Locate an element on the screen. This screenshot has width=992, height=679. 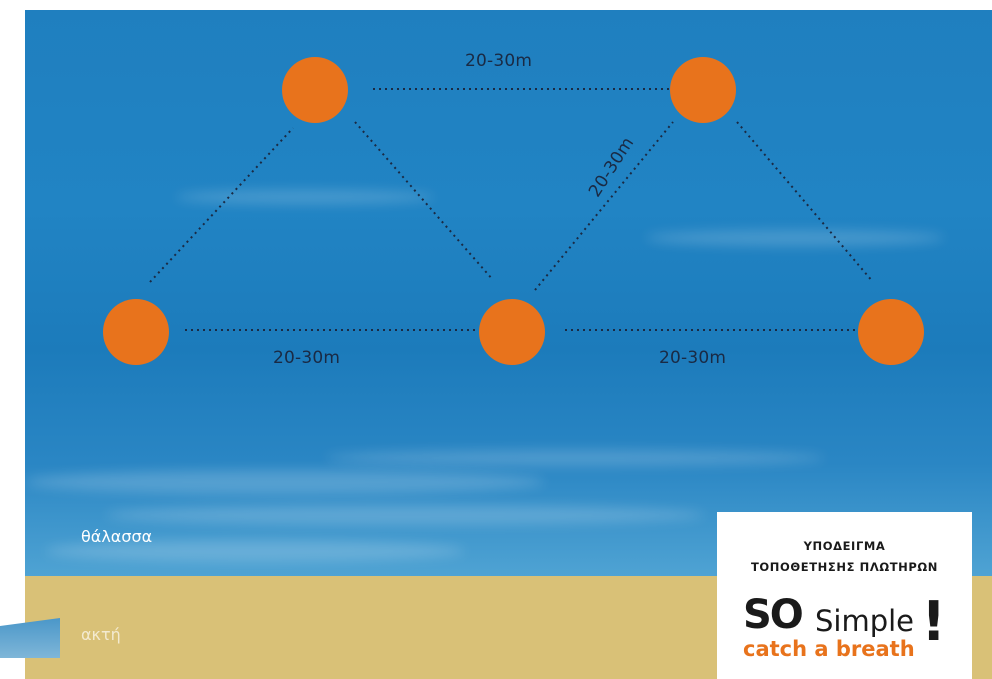
distance-label-bottom-right: 20-30m is located at coordinates (693, 358).